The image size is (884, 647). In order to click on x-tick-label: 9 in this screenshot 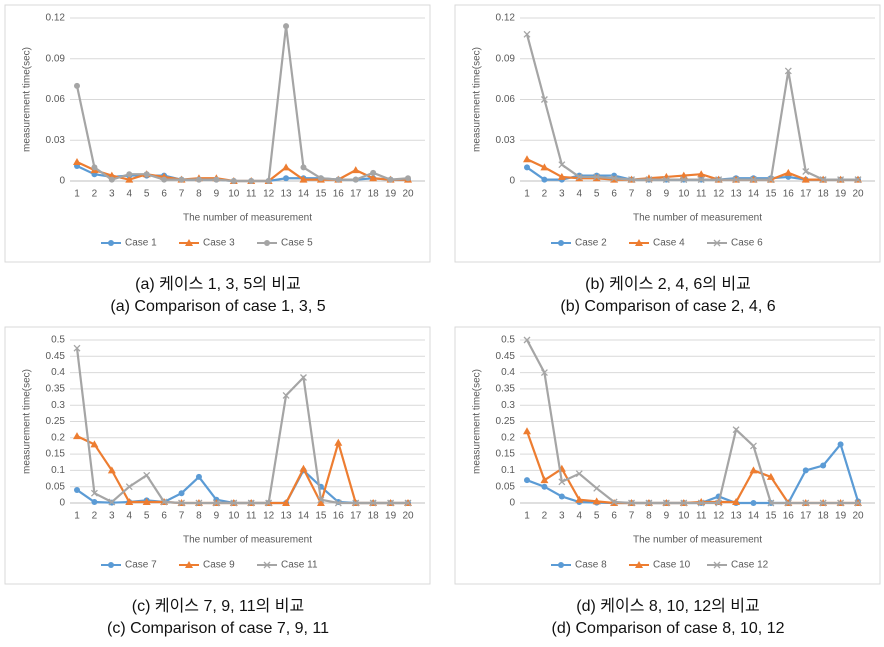, I will do `click(667, 194)`.